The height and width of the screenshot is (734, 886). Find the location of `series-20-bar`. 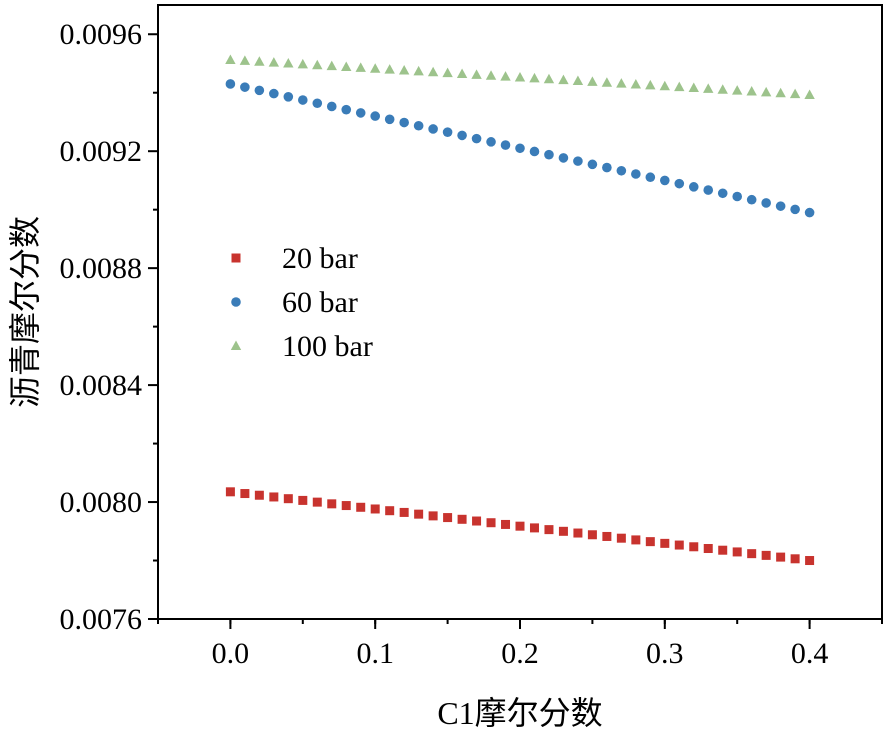

series-20-bar is located at coordinates (520, 526).